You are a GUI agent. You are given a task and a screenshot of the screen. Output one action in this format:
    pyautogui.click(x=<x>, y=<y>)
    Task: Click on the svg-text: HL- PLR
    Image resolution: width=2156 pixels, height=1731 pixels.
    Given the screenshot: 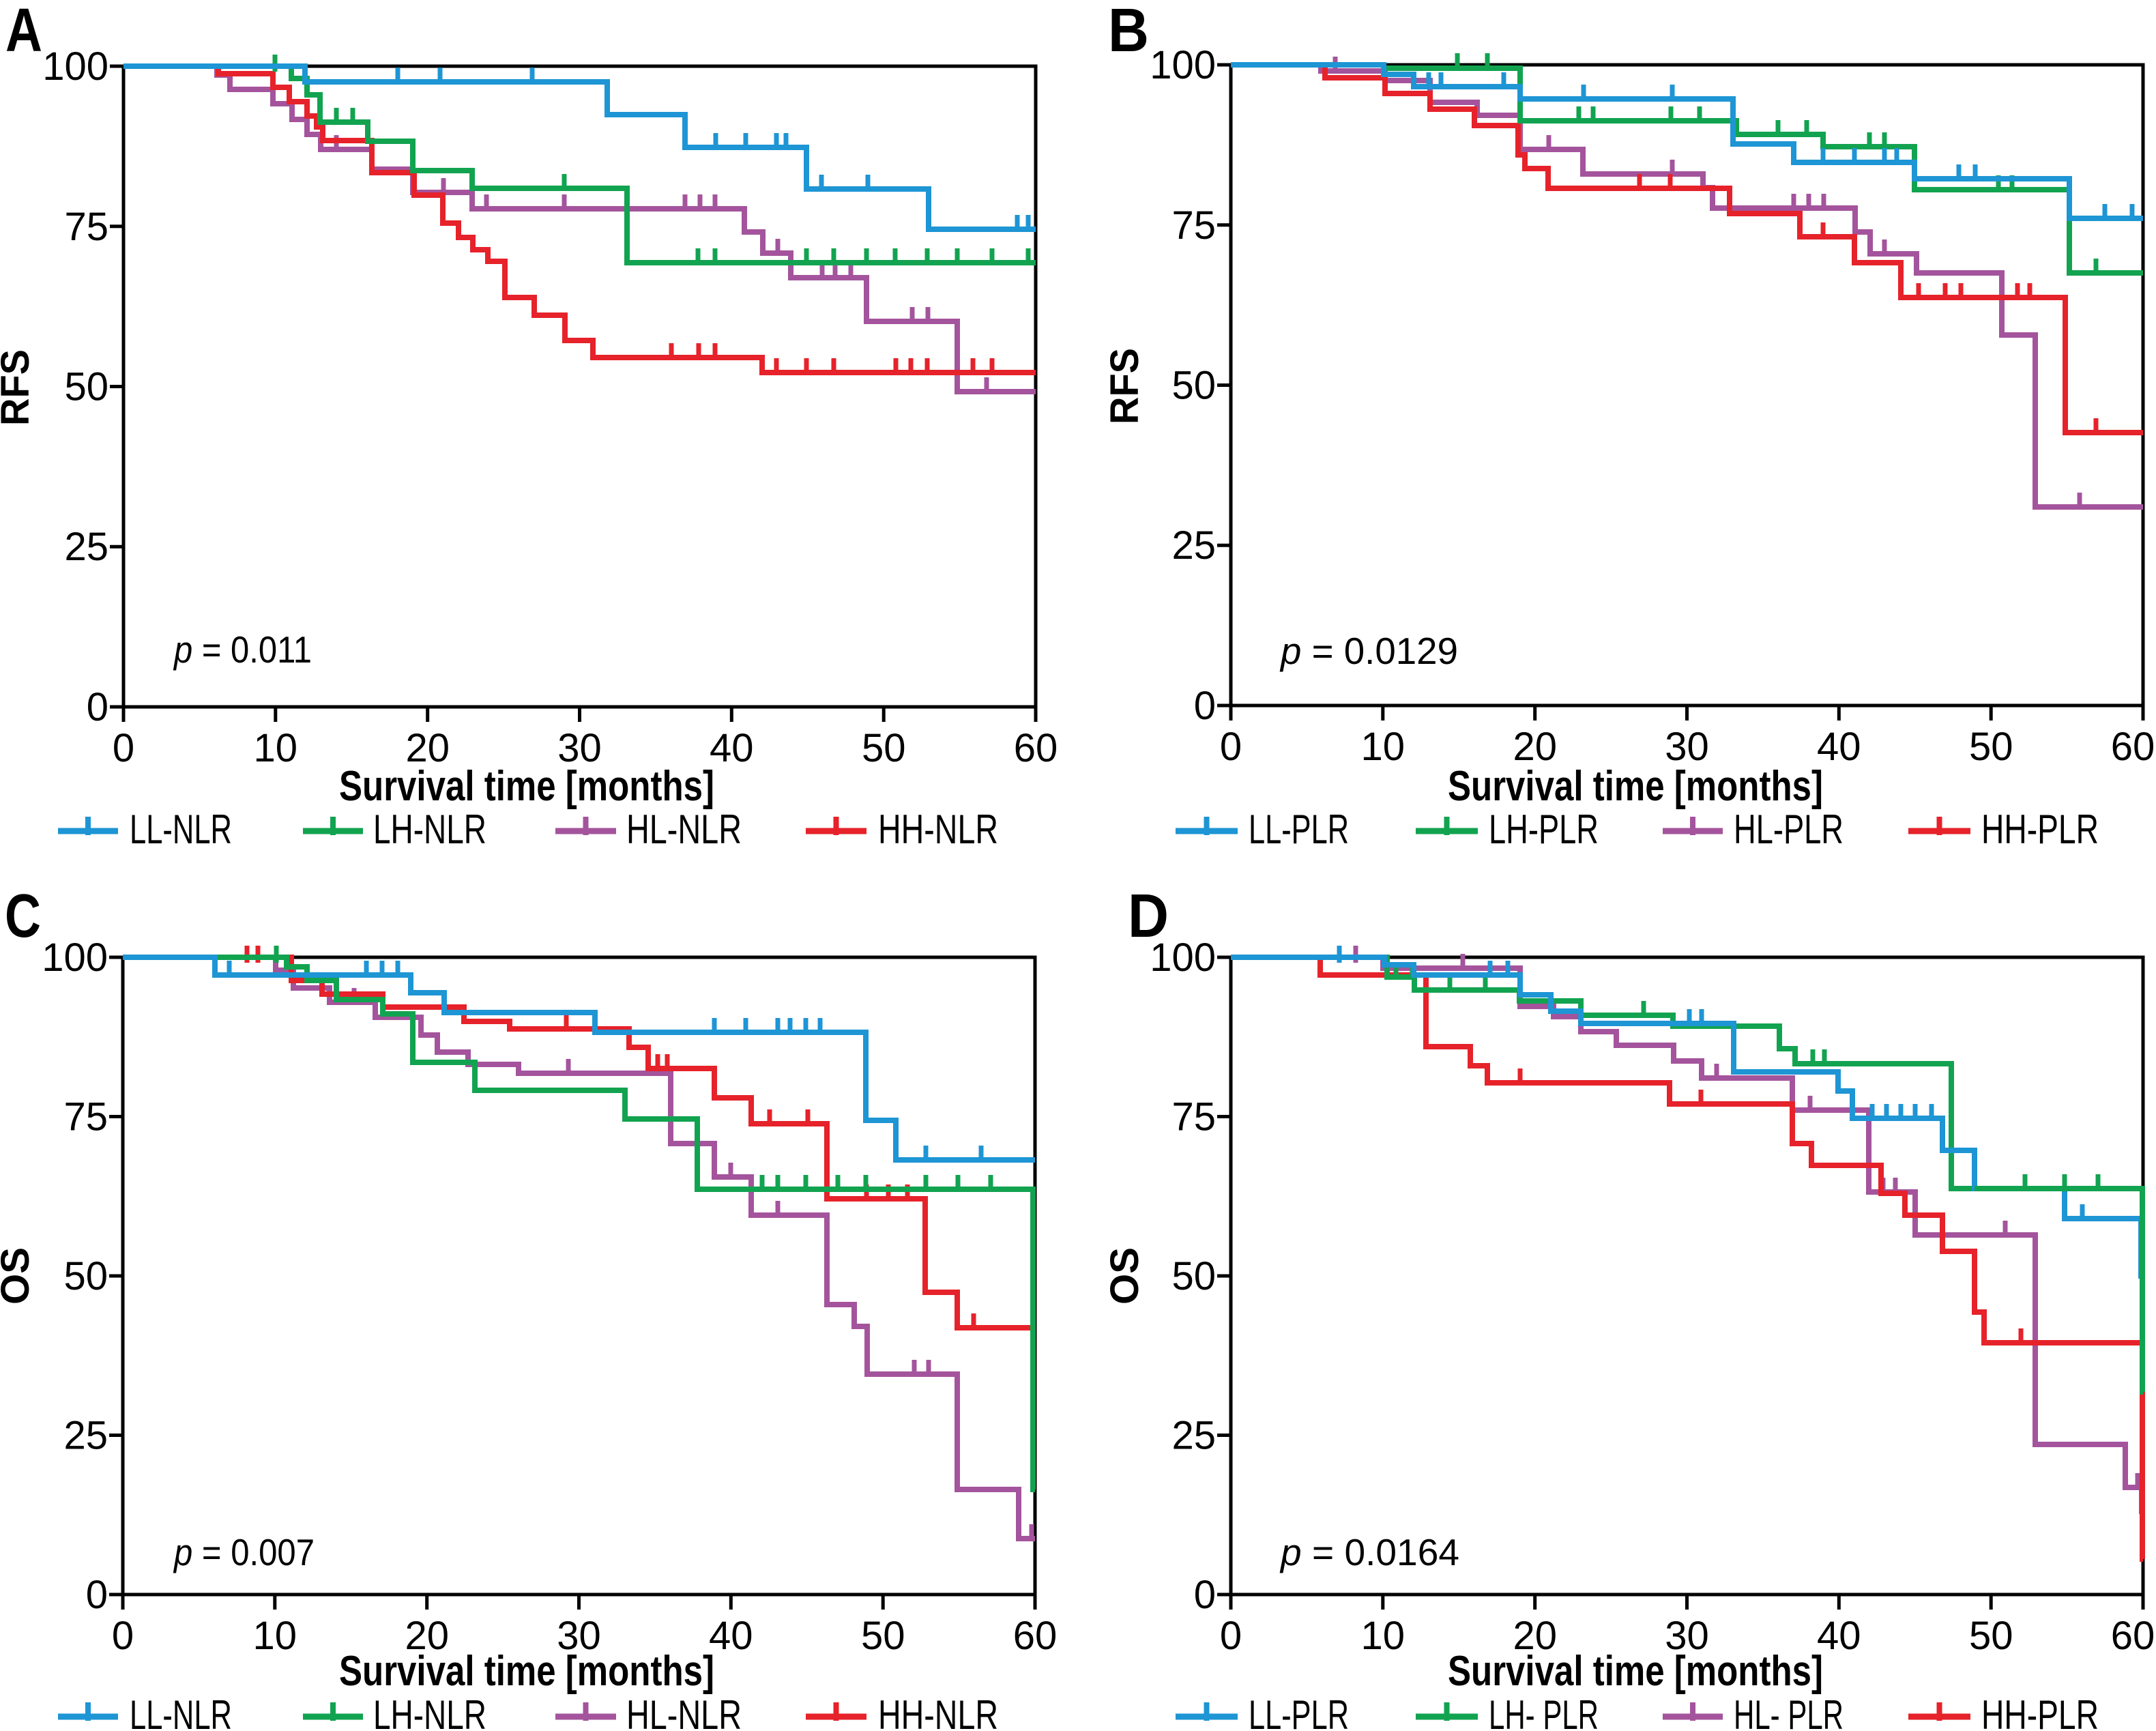 What is the action you would take?
    pyautogui.click(x=1789, y=1711)
    